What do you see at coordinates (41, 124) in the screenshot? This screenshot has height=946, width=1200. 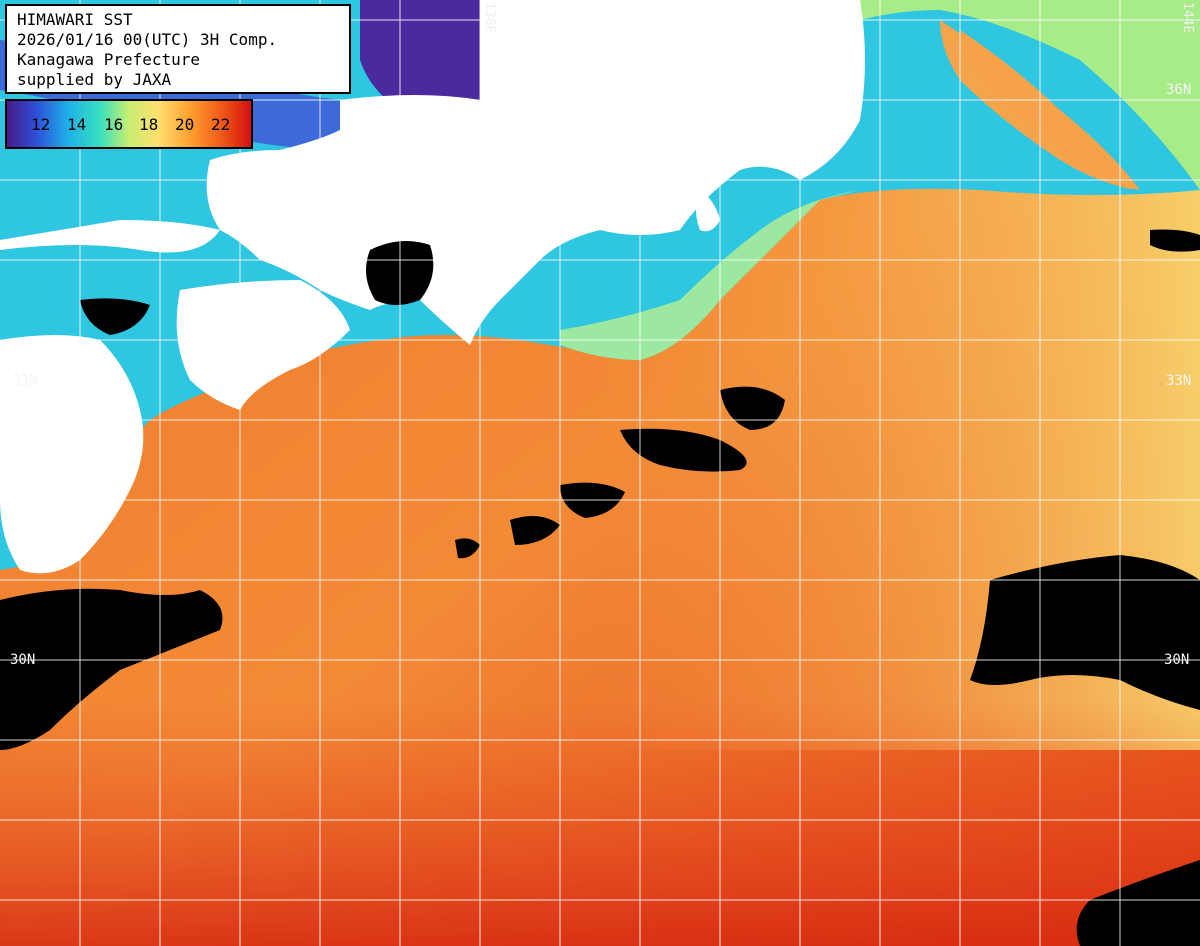 I see `color-bar-tick: 12` at bounding box center [41, 124].